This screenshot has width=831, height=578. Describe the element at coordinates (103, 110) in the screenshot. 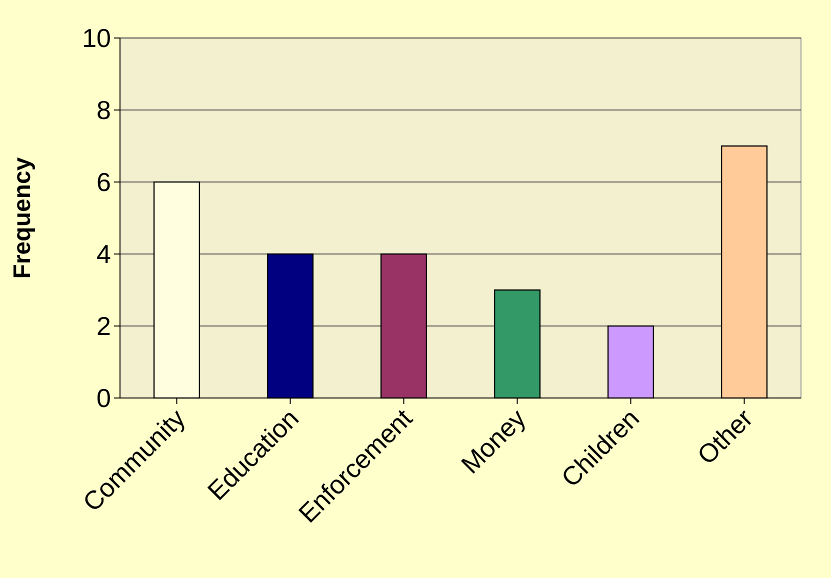

I see `y-tick-label: 8` at that location.